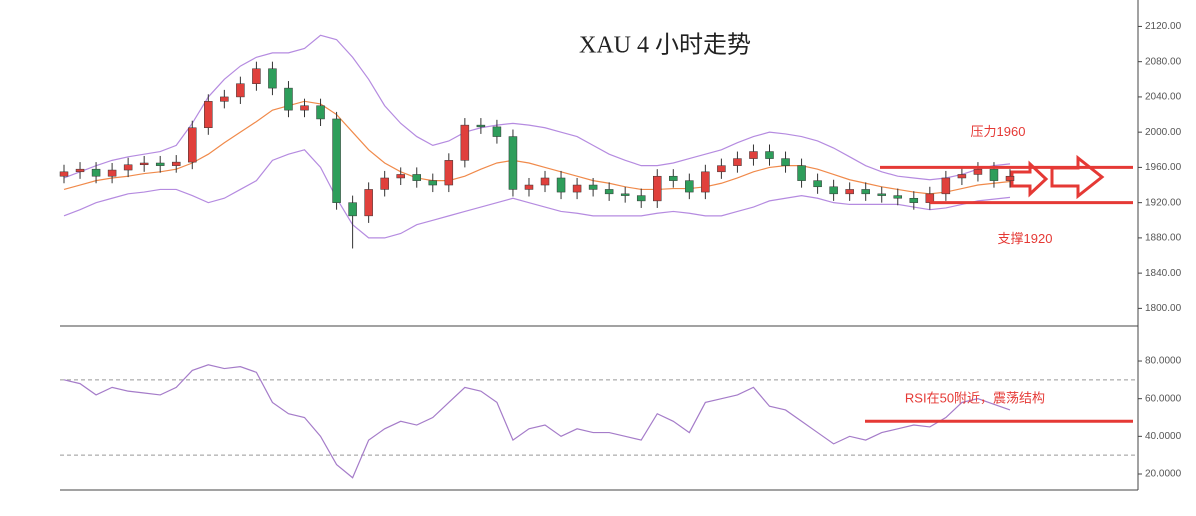  What do you see at coordinates (665, 45) in the screenshot?
I see `chart-title: XAU 4 小时走势` at bounding box center [665, 45].